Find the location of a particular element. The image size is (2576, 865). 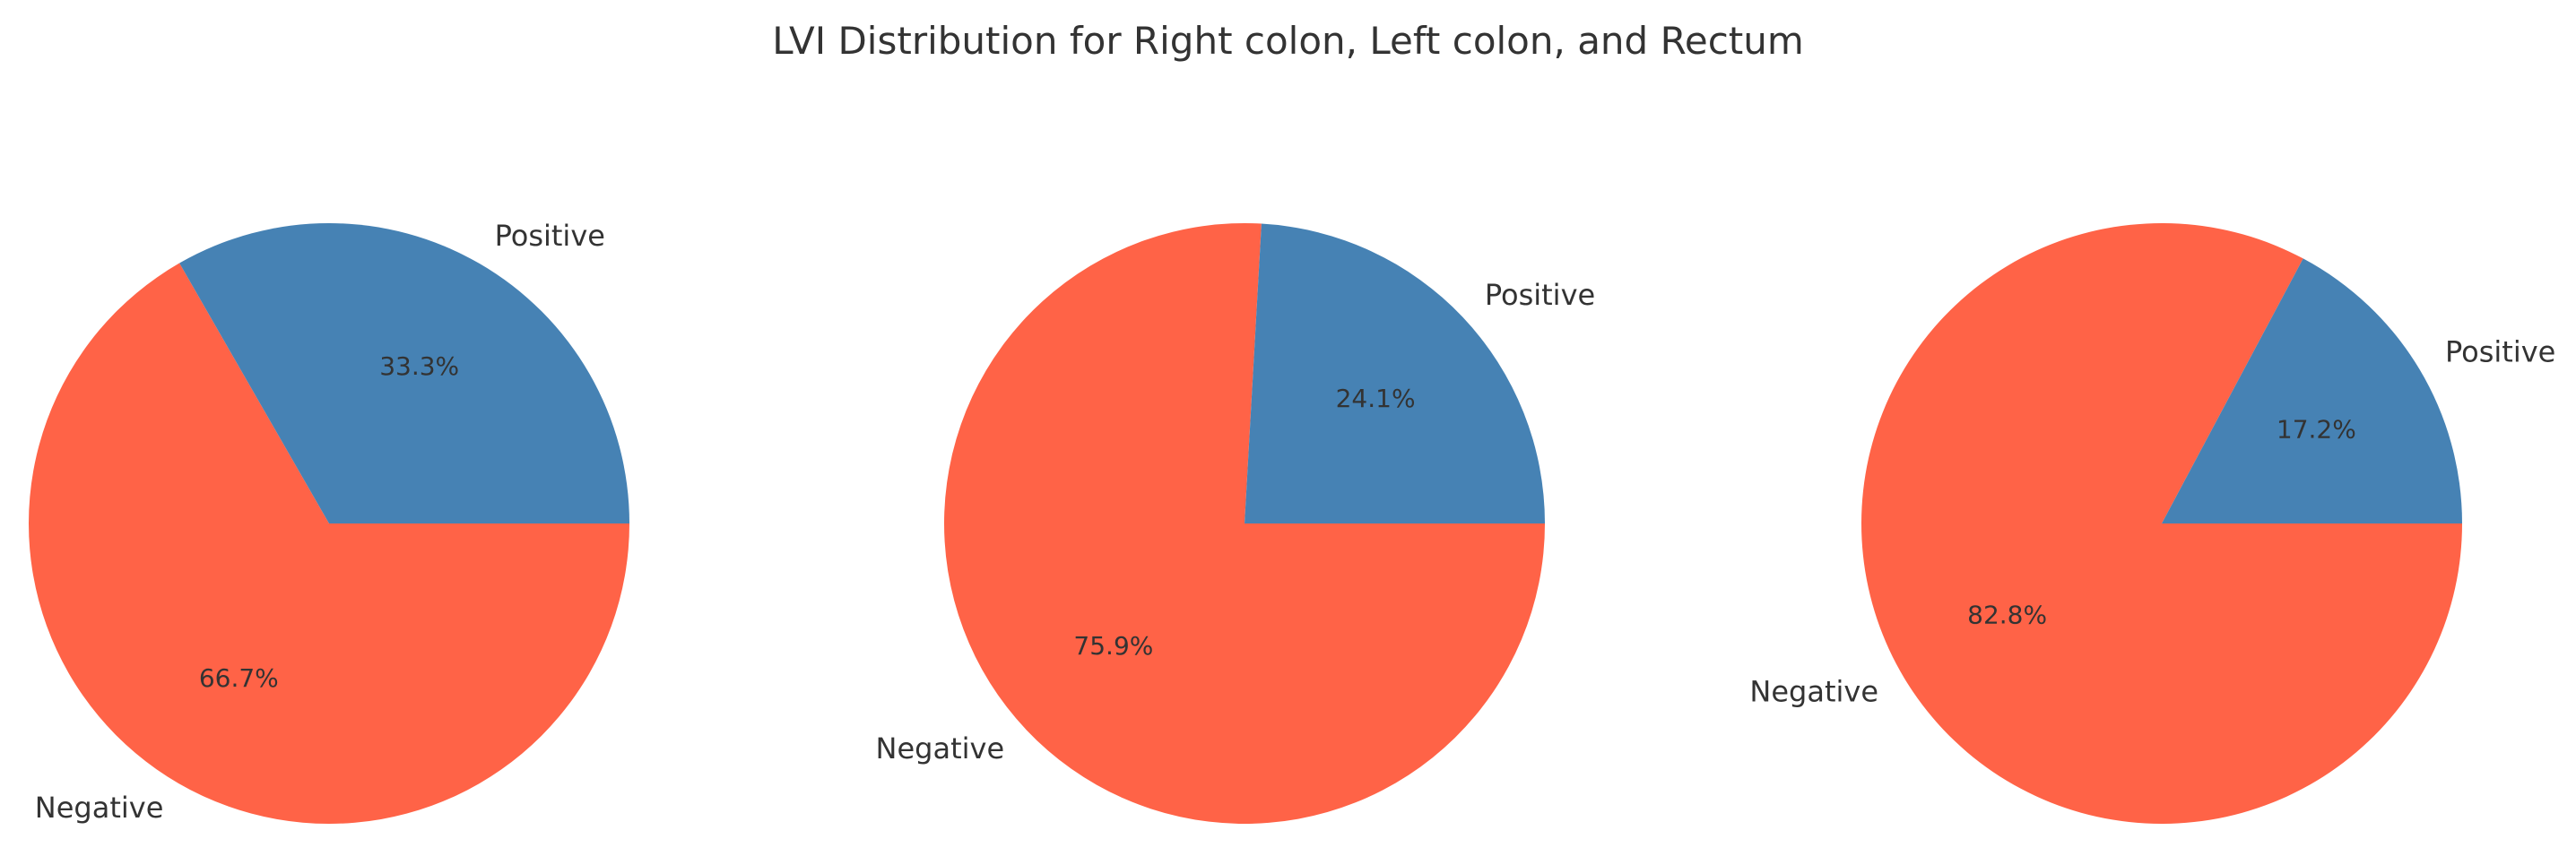

slice-percent-label: 75.9% is located at coordinates (1113, 646).